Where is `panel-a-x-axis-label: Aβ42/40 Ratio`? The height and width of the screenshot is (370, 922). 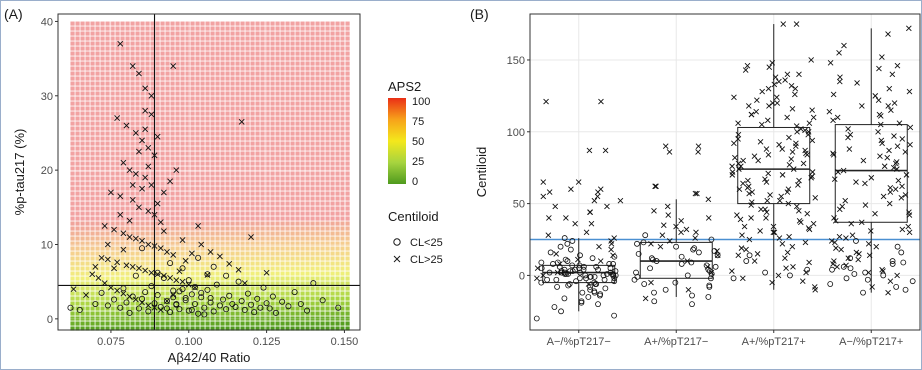
panel-a-x-axis-label: Aβ42/40 Ratio is located at coordinates (209, 357).